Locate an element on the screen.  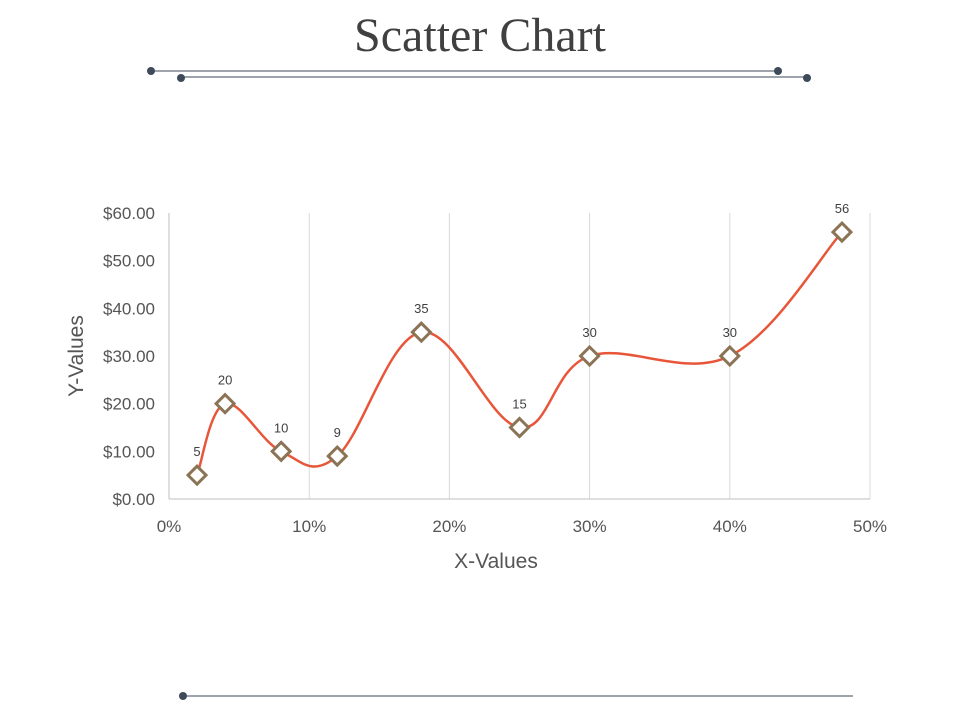
x-tick-label: 10% is located at coordinates (309, 526).